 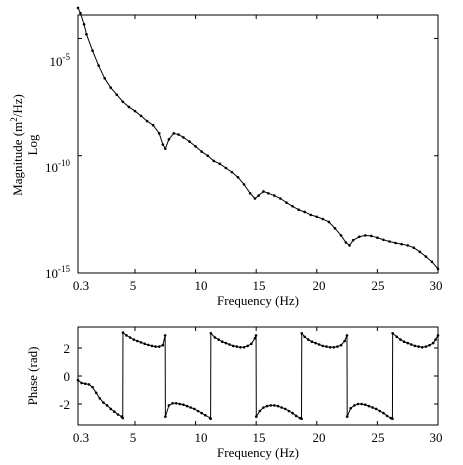 I want to click on magnitude-x-tick-label: 5, so click(x=133, y=285).